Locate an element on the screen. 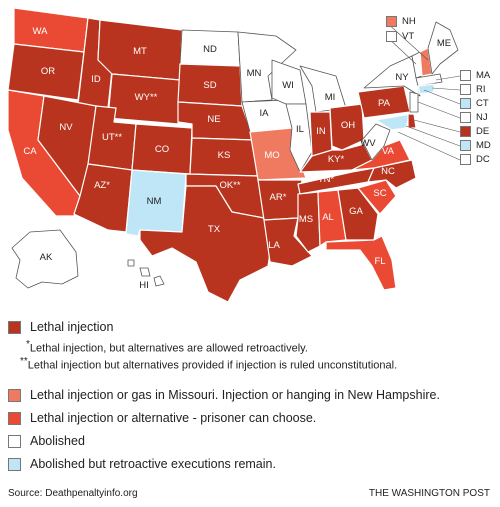  state-NJ is located at coordinates (414, 102).